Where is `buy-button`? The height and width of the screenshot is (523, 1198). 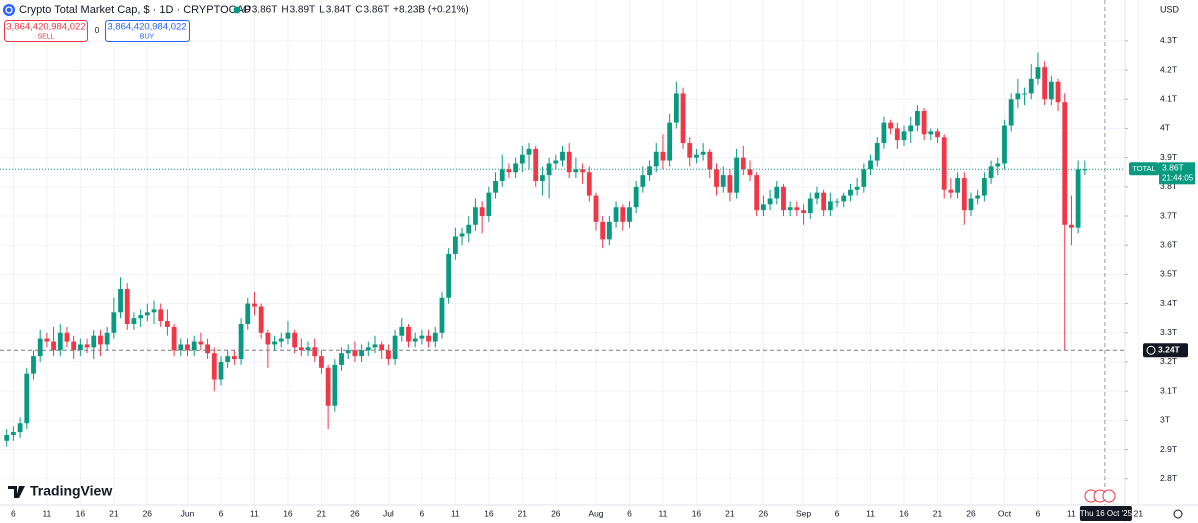
buy-button is located at coordinates (147, 31).